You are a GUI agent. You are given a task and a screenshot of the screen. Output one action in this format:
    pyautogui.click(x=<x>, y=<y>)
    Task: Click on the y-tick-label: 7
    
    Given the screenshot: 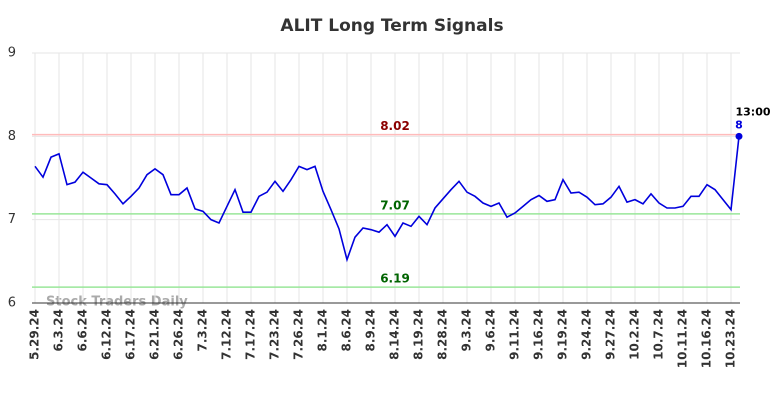 What is the action you would take?
    pyautogui.click(x=12, y=219)
    